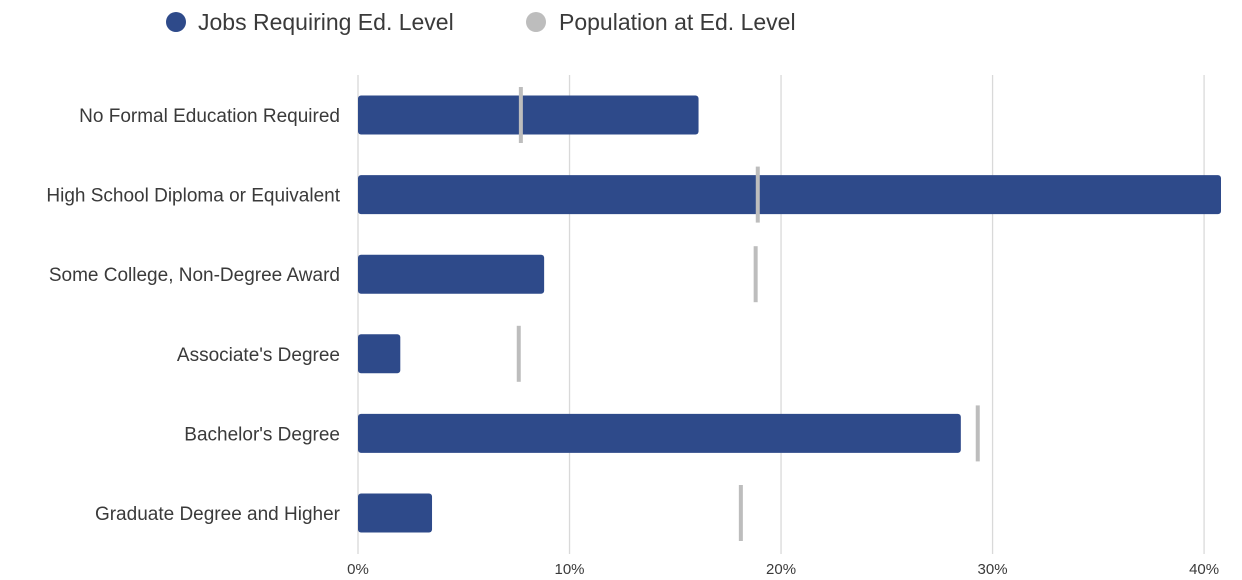  Describe the element at coordinates (1204, 569) in the screenshot. I see `x-tick-label: 40%` at that location.